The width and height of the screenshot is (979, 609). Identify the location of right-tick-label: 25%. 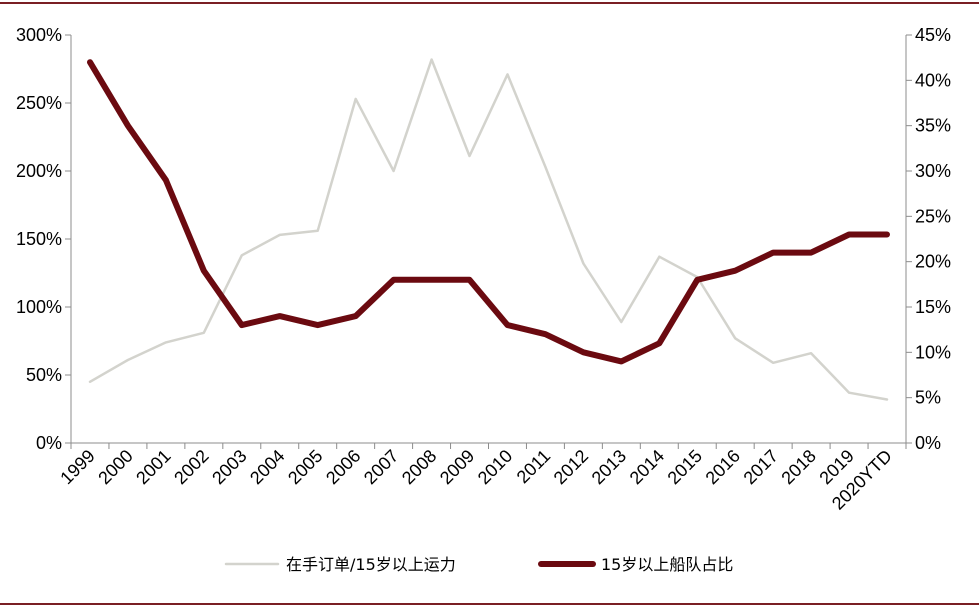
(933, 216).